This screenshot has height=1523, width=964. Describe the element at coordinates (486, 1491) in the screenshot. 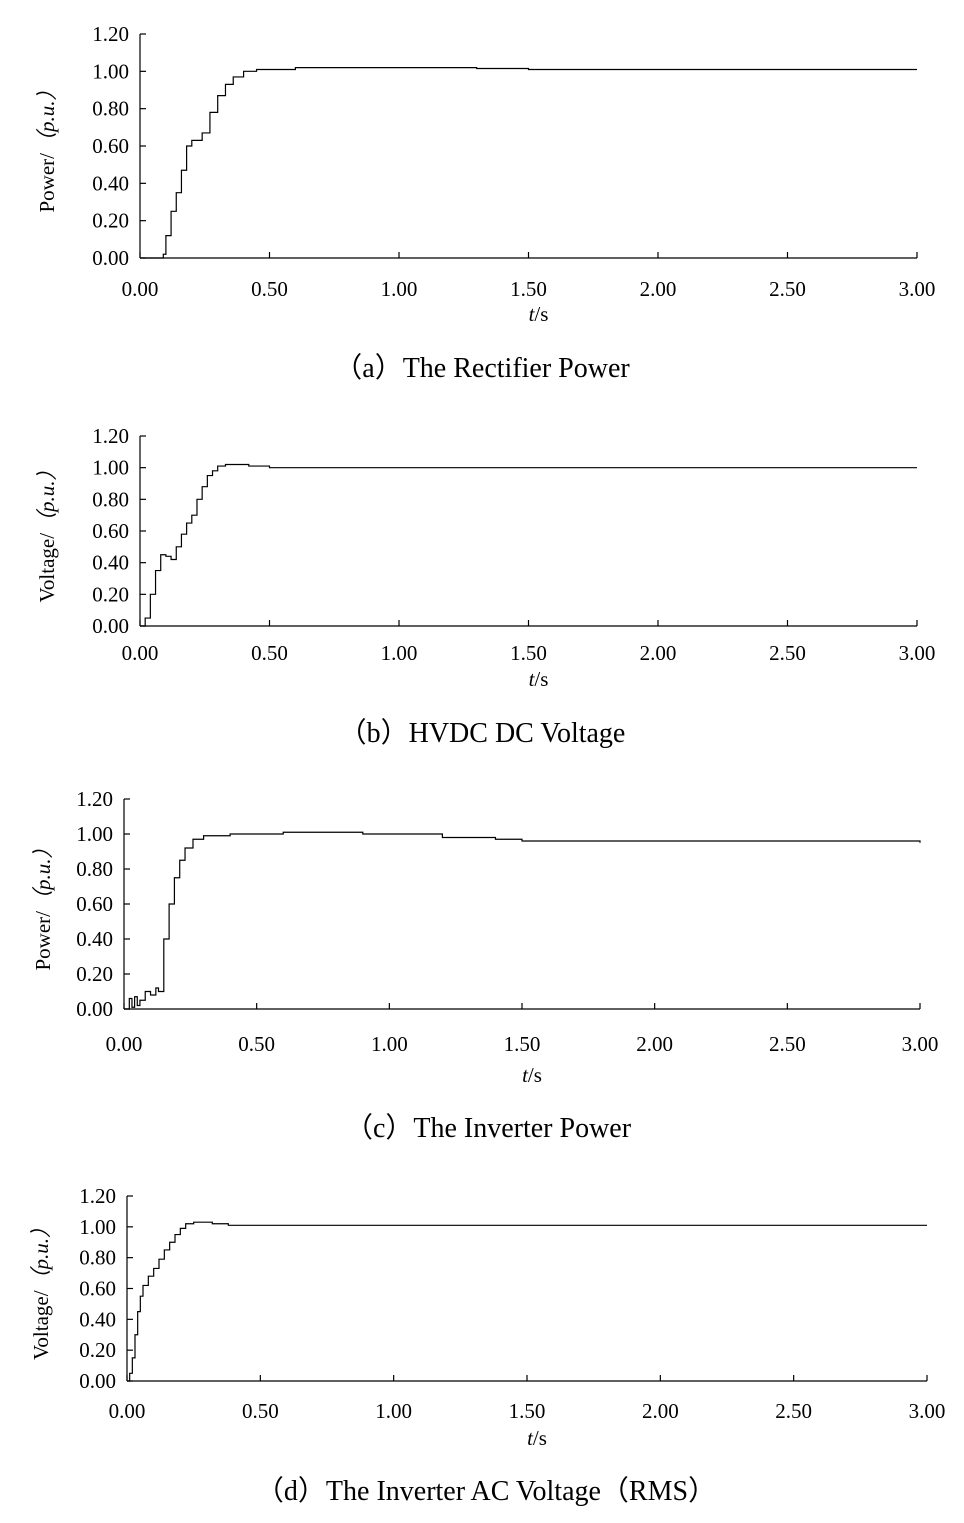

I see `chart-caption: （d）The Inverter AC Voltage（RMS）` at that location.